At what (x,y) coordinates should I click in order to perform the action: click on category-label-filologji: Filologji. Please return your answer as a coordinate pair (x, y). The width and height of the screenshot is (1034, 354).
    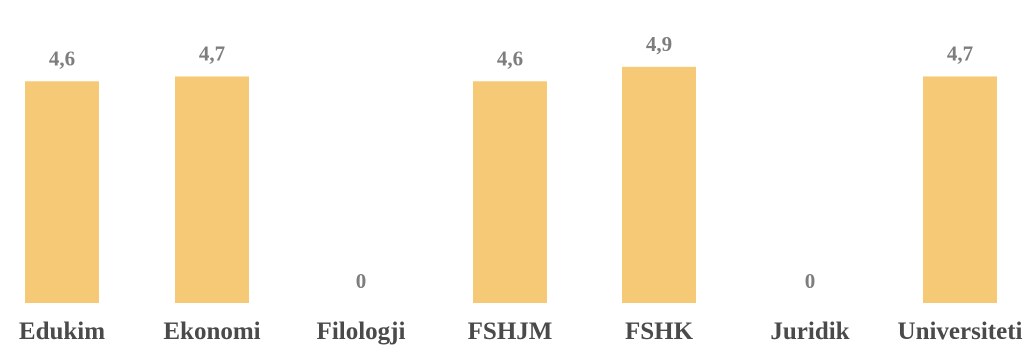
    Looking at the image, I should click on (361, 331).